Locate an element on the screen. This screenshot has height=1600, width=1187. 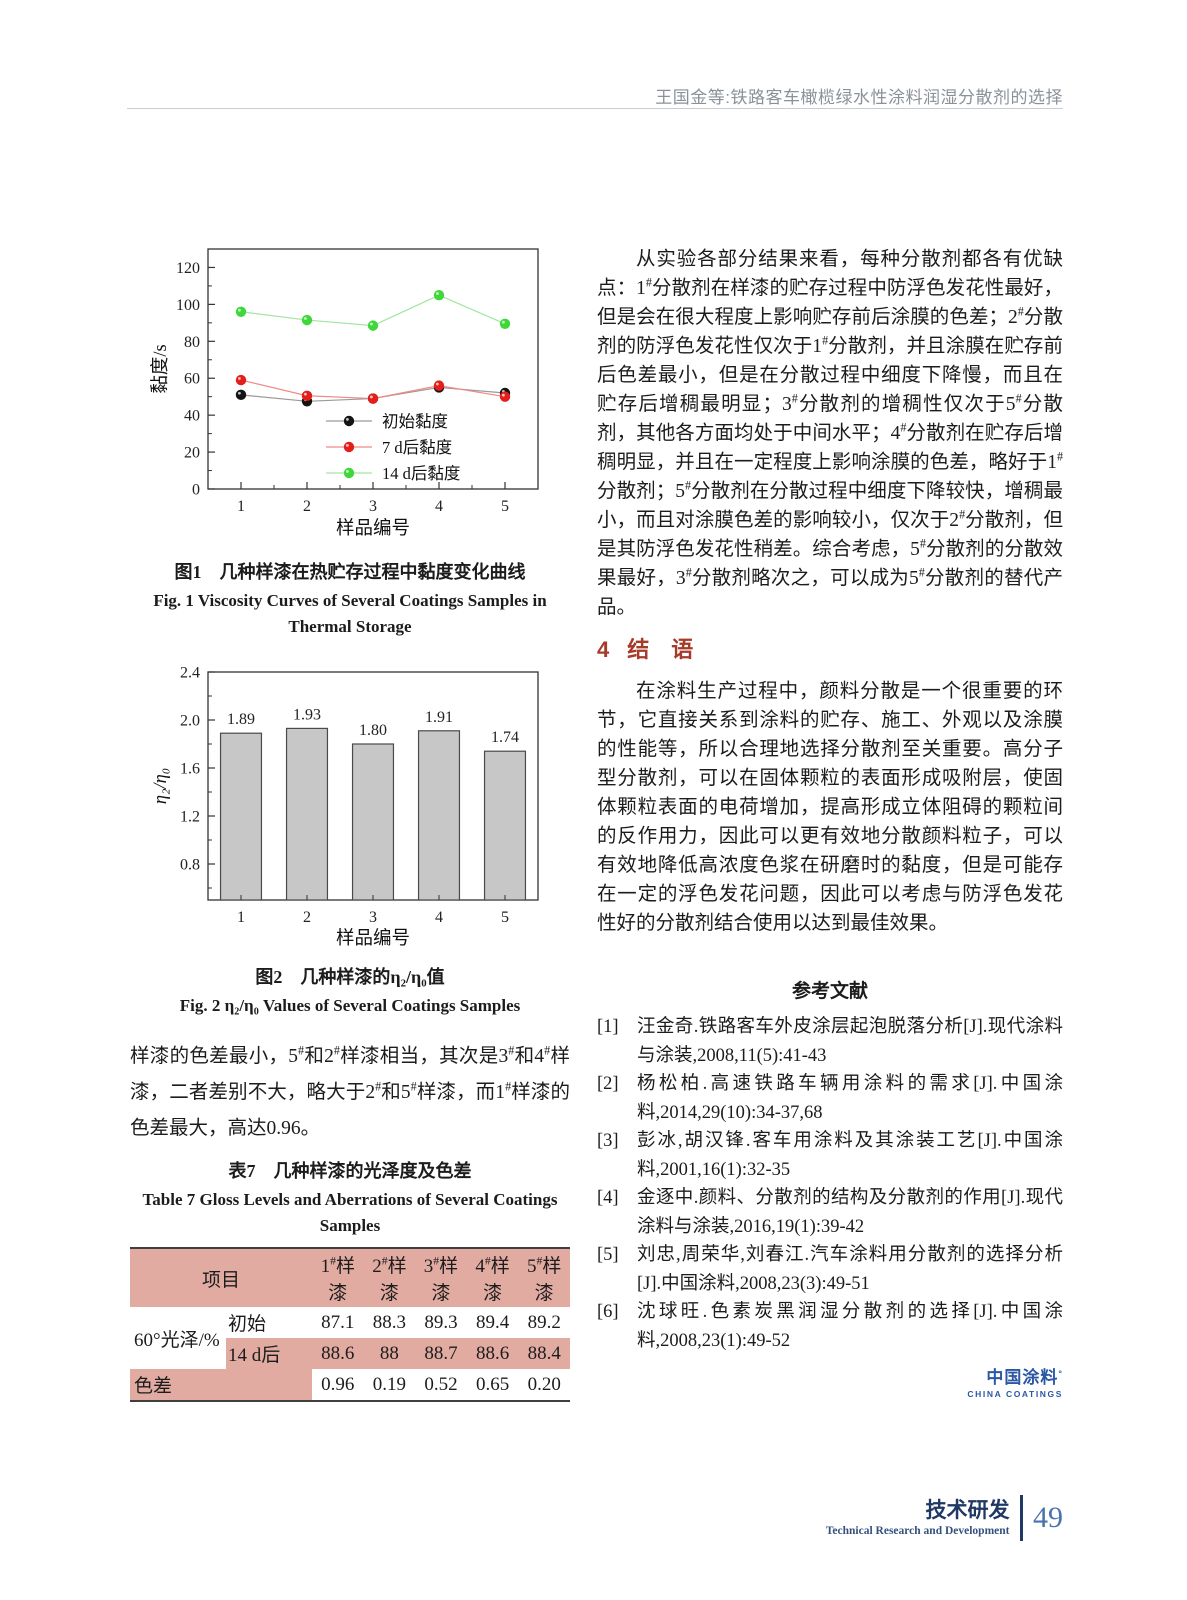
svg-text: 40 is located at coordinates (192, 416).